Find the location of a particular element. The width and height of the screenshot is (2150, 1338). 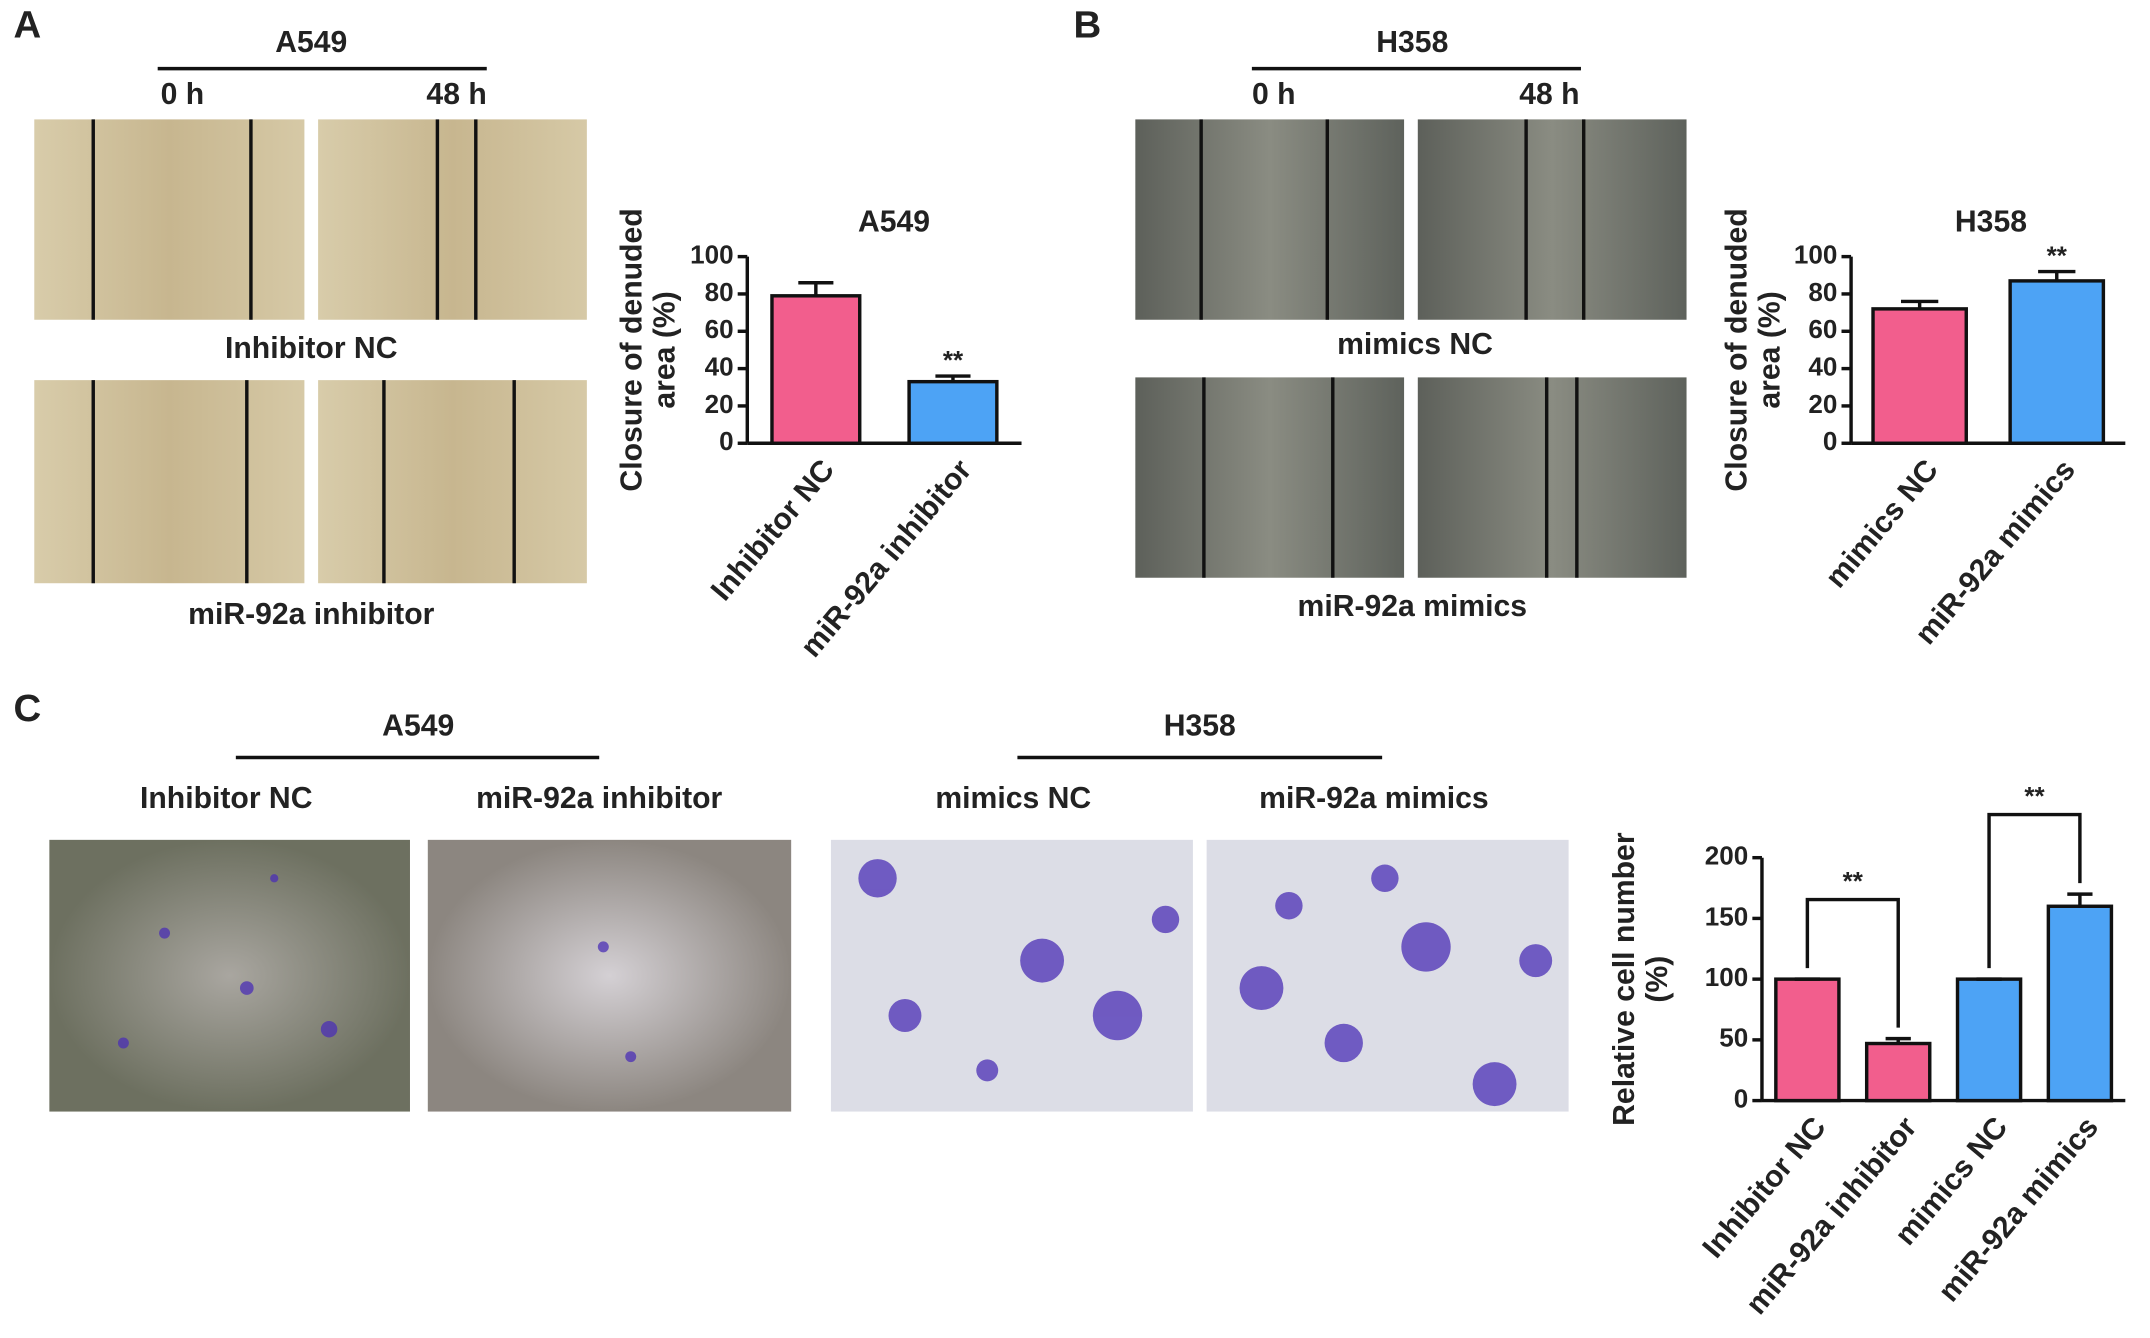

x-tick-label: mimics NC is located at coordinates (1881, 524).